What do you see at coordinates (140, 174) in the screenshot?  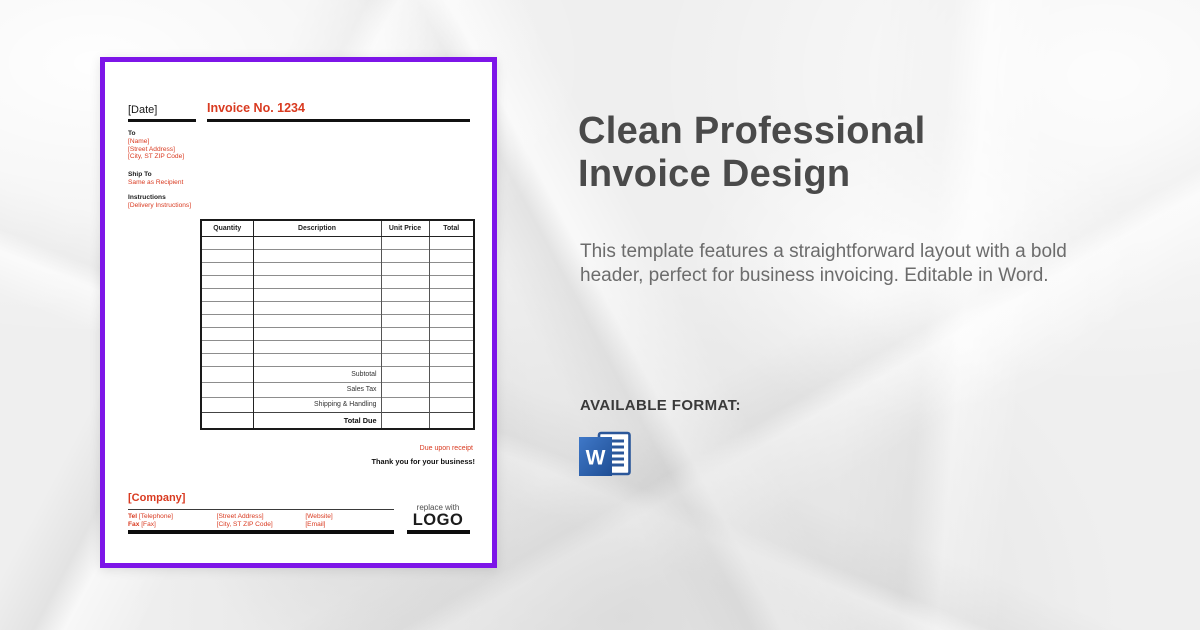 I see `ship-to-label: Ship To` at bounding box center [140, 174].